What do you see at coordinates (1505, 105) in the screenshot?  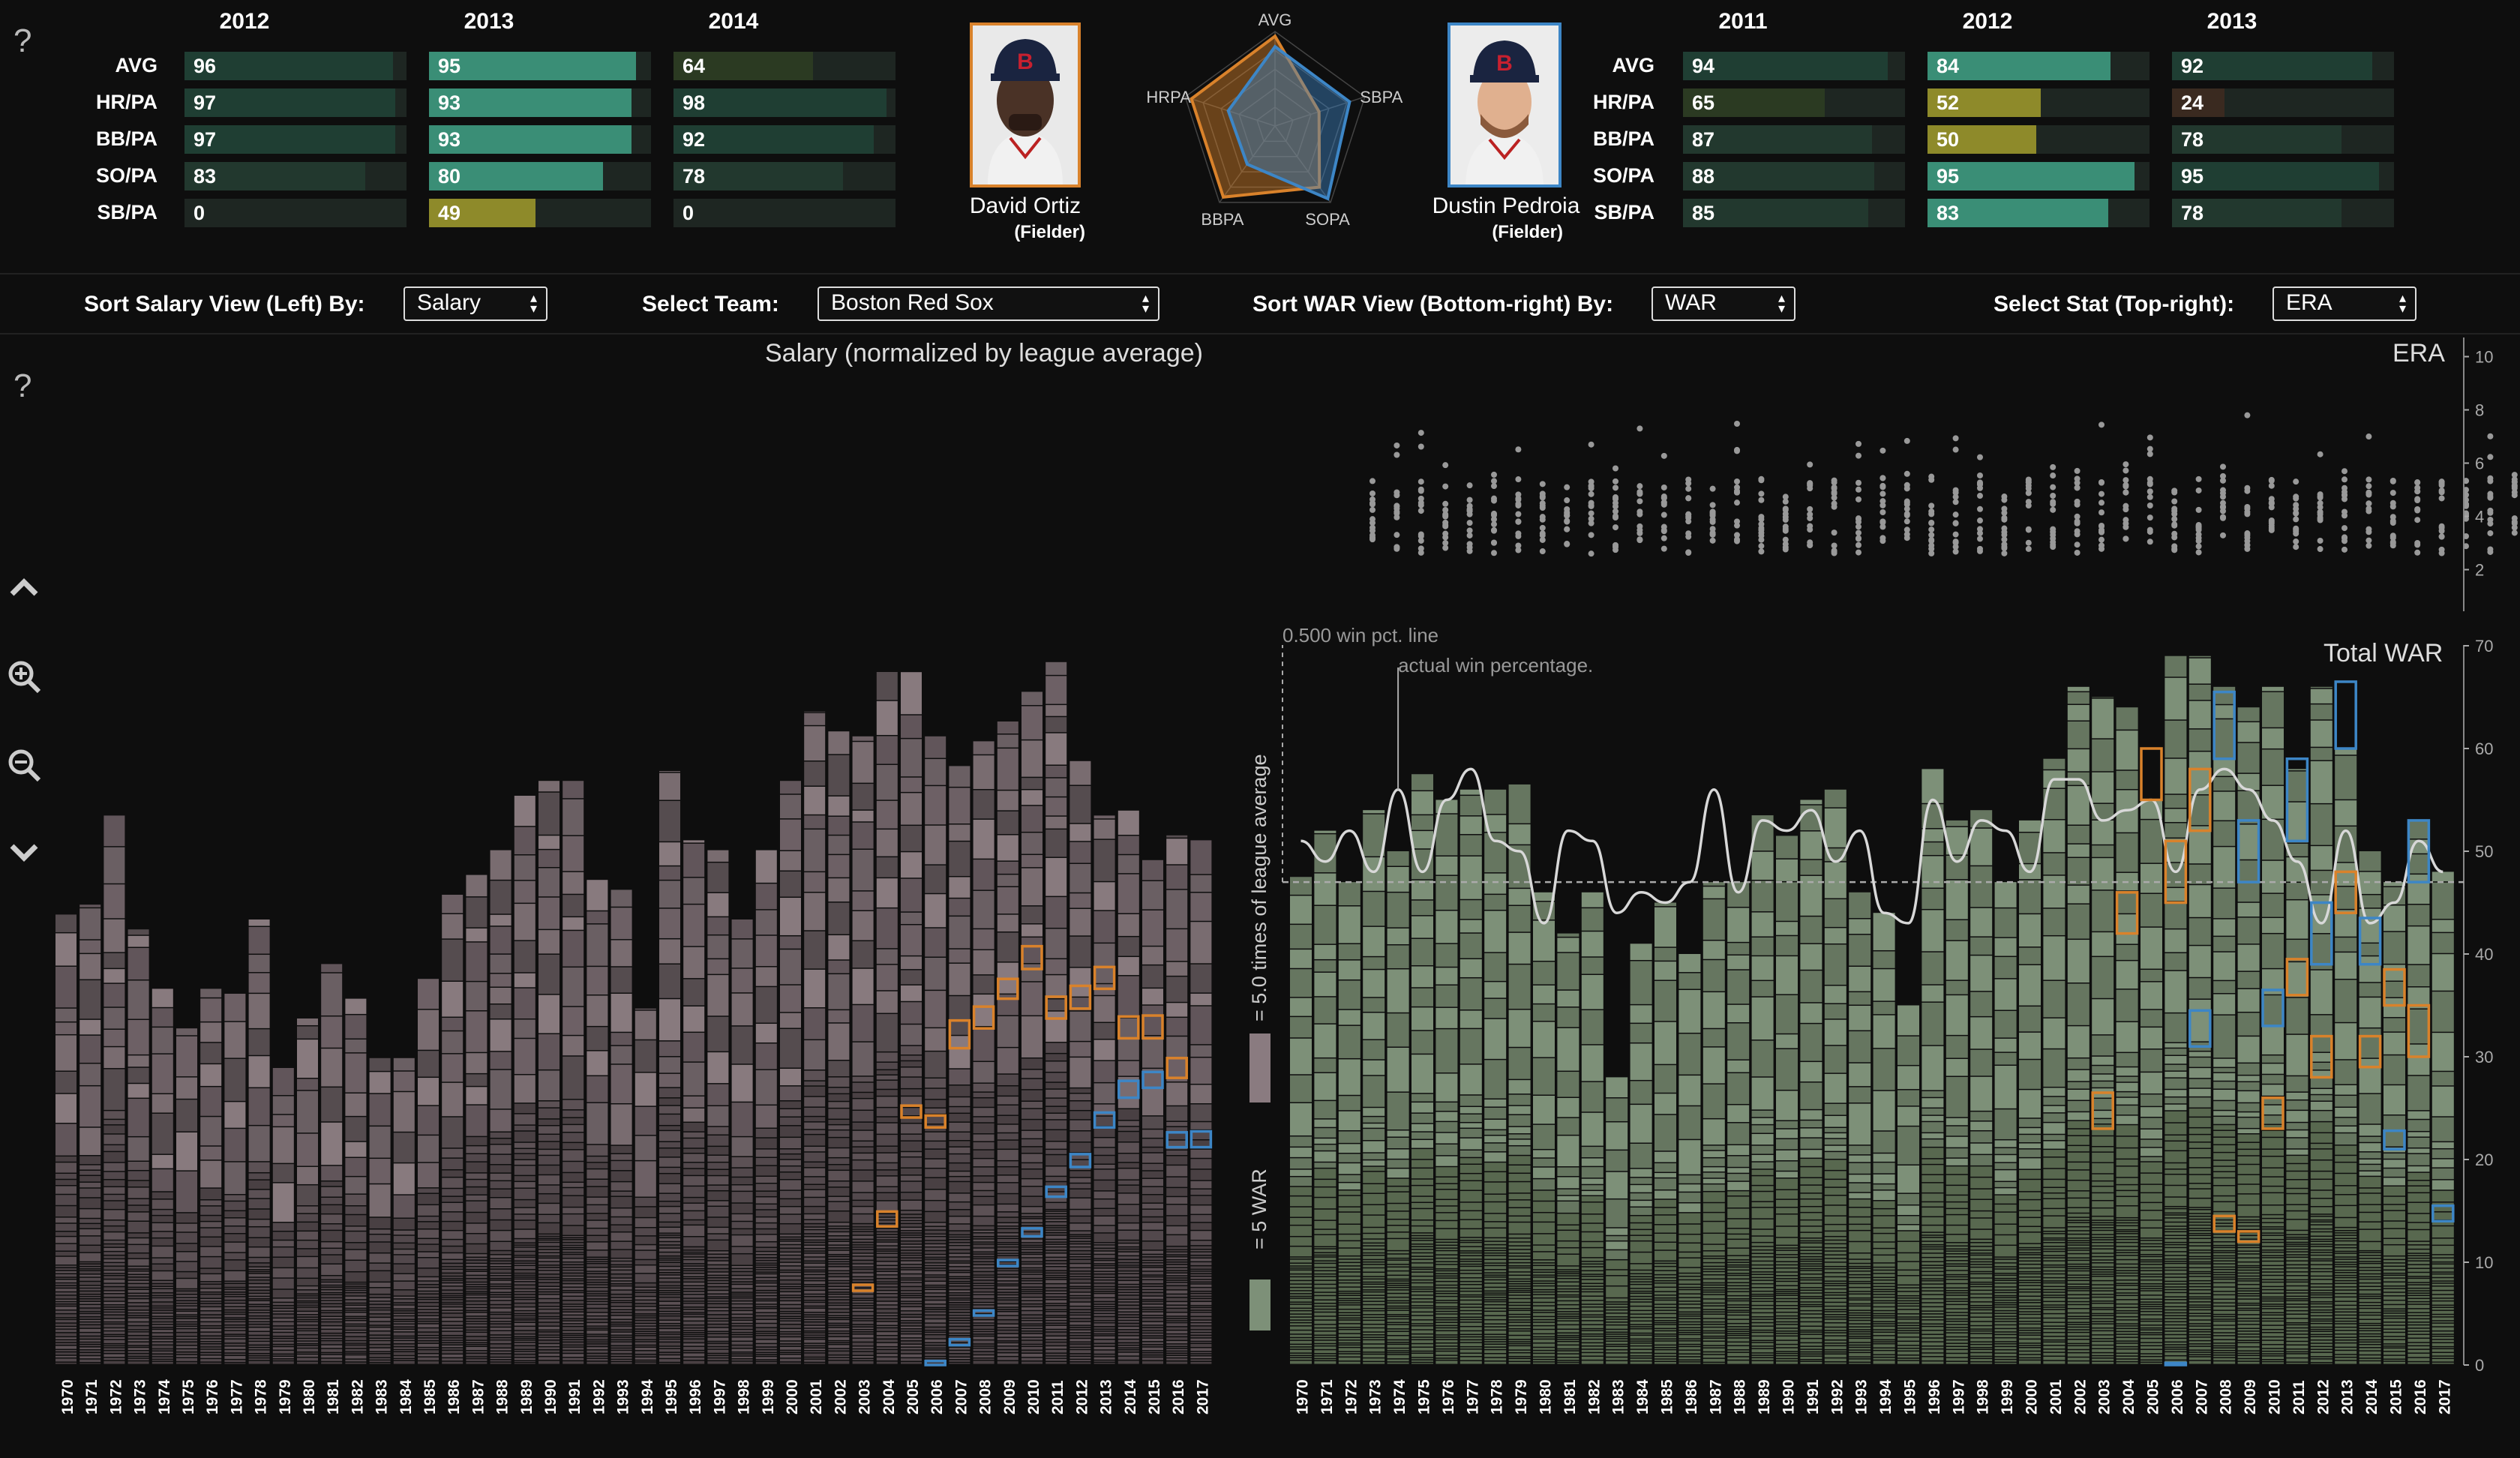 I see `pedroia-photo: B` at bounding box center [1505, 105].